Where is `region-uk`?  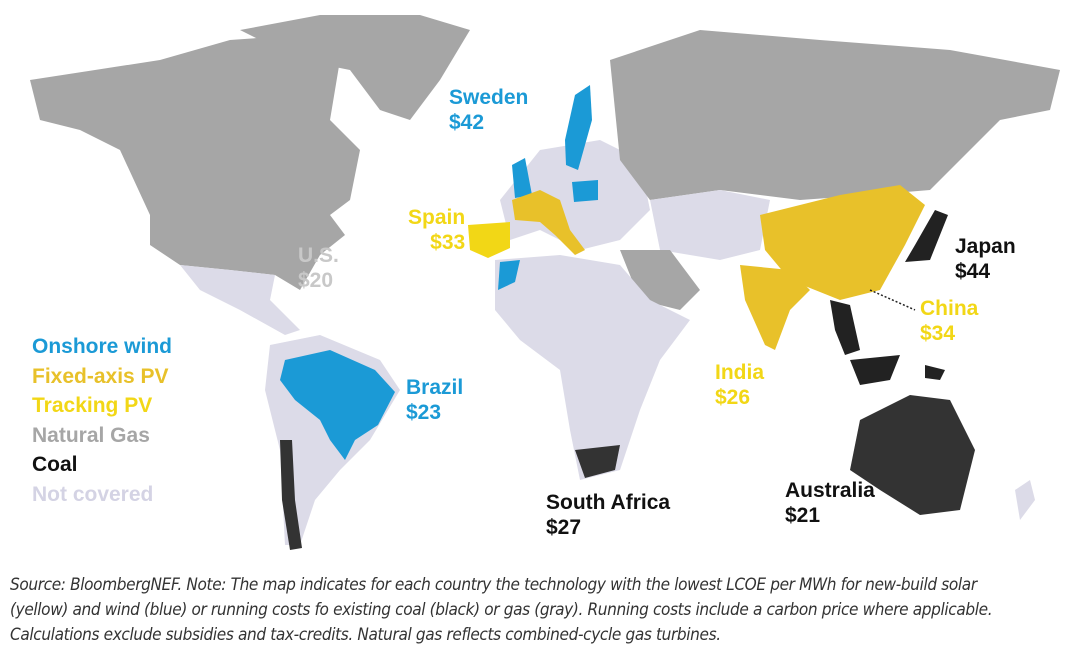 region-uk is located at coordinates (522, 178).